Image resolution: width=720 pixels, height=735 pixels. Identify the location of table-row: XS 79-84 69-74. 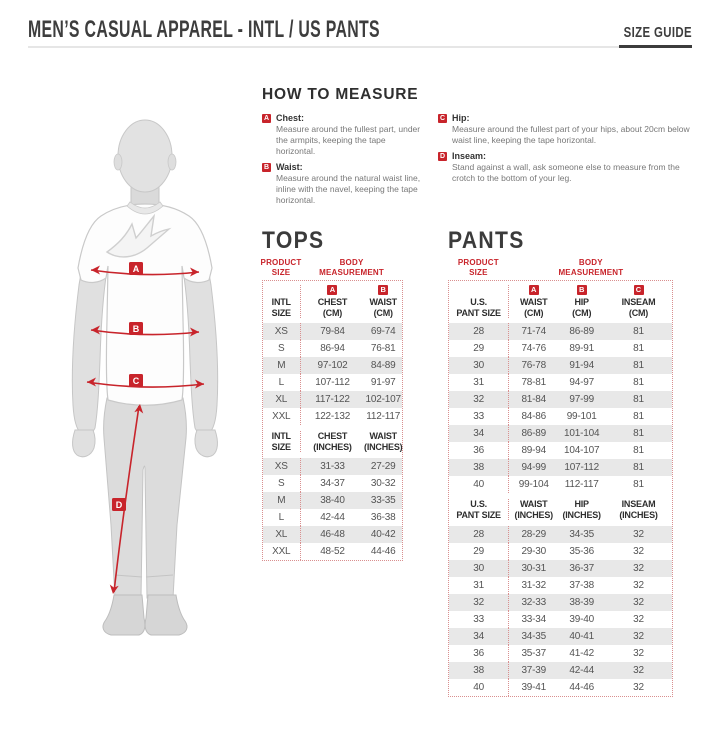
(332, 332).